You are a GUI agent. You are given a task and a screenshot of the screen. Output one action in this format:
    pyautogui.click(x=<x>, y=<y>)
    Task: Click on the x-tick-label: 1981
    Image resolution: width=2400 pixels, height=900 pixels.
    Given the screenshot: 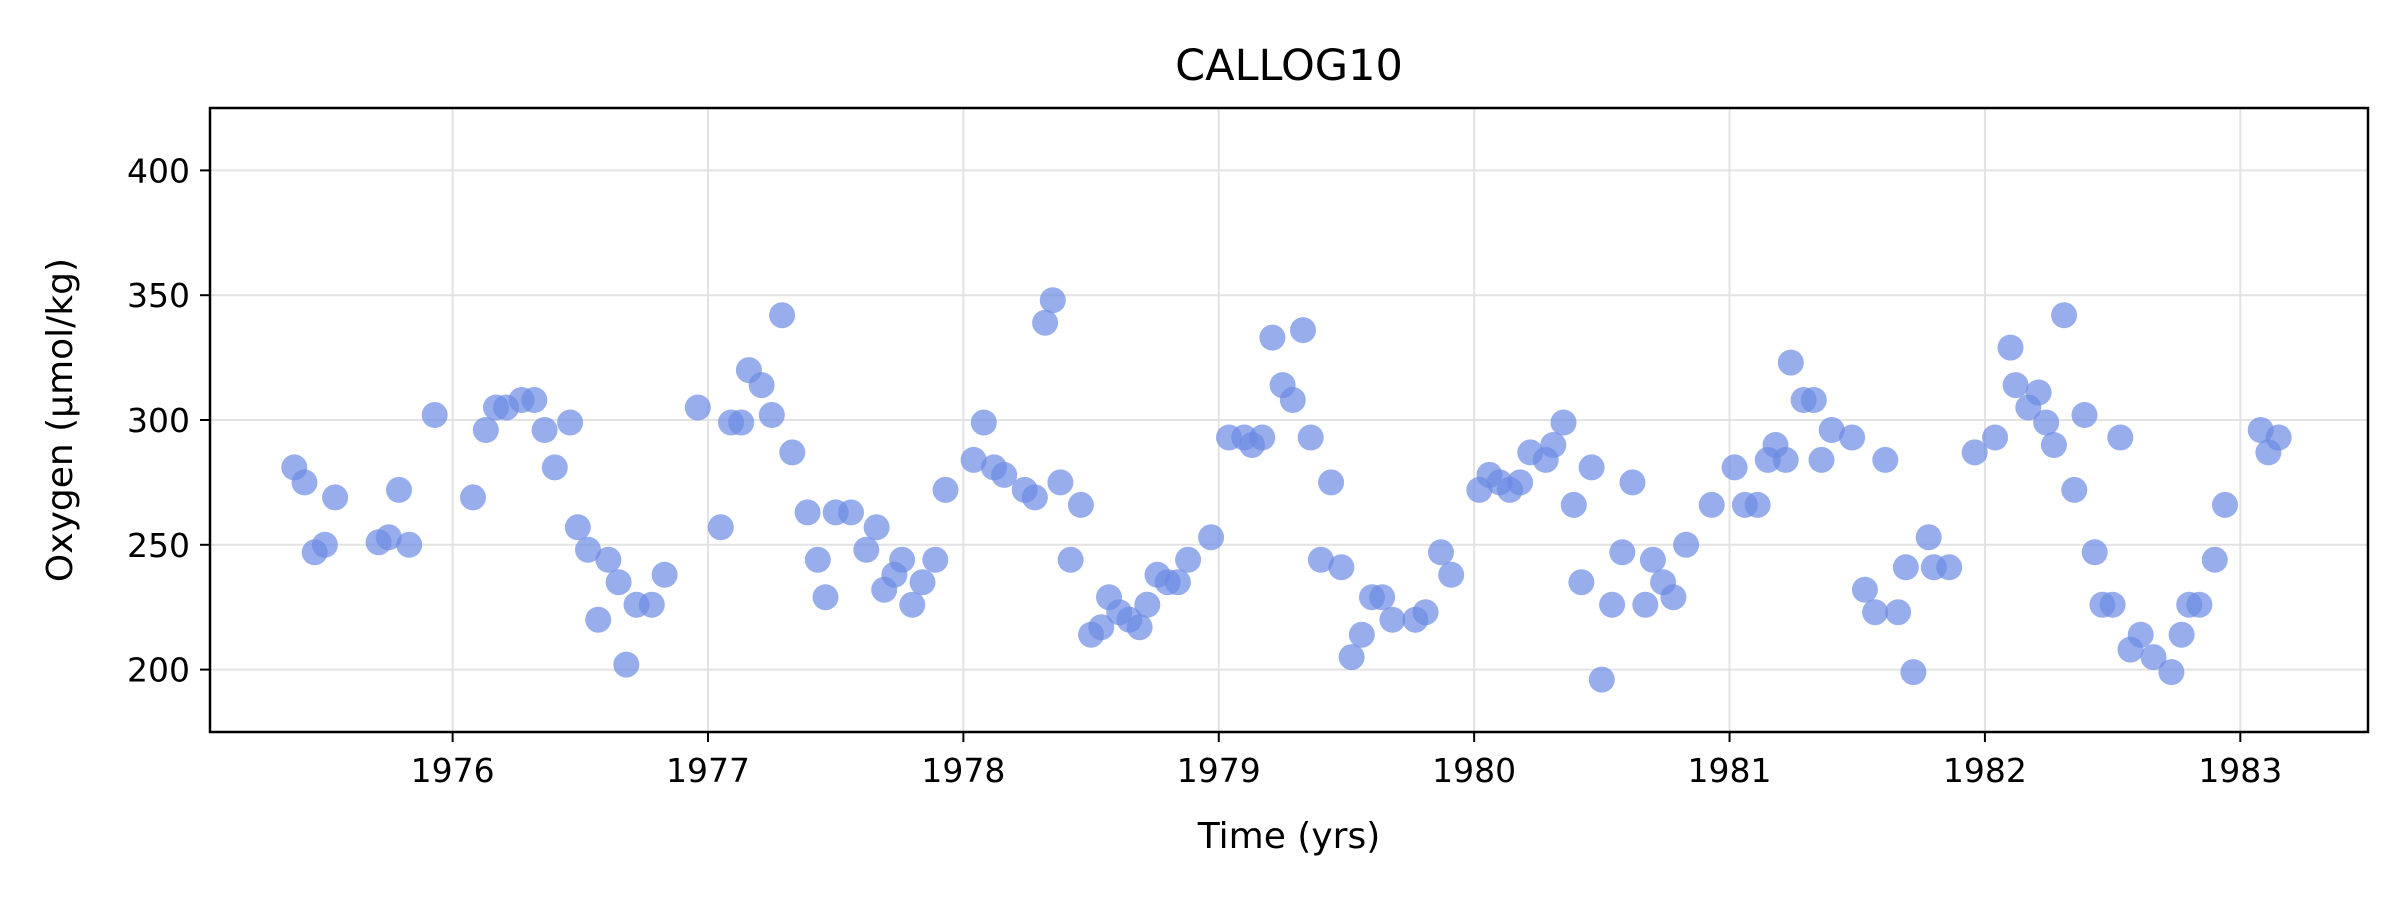 What is the action you would take?
    pyautogui.click(x=1730, y=770)
    